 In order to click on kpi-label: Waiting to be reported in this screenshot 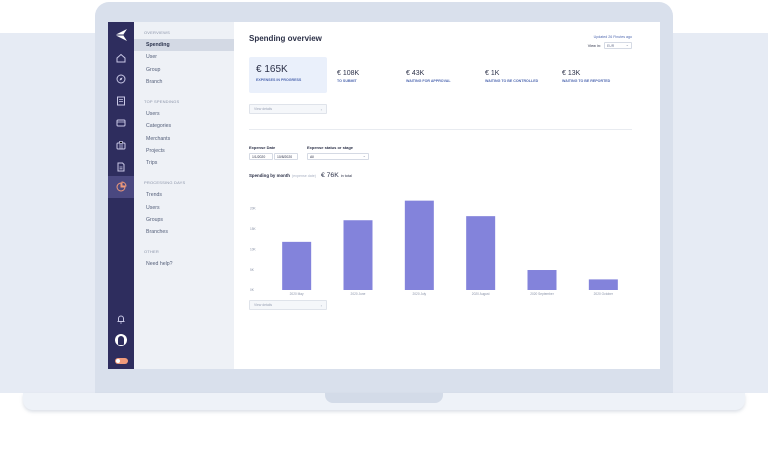, I will do `click(586, 81)`.